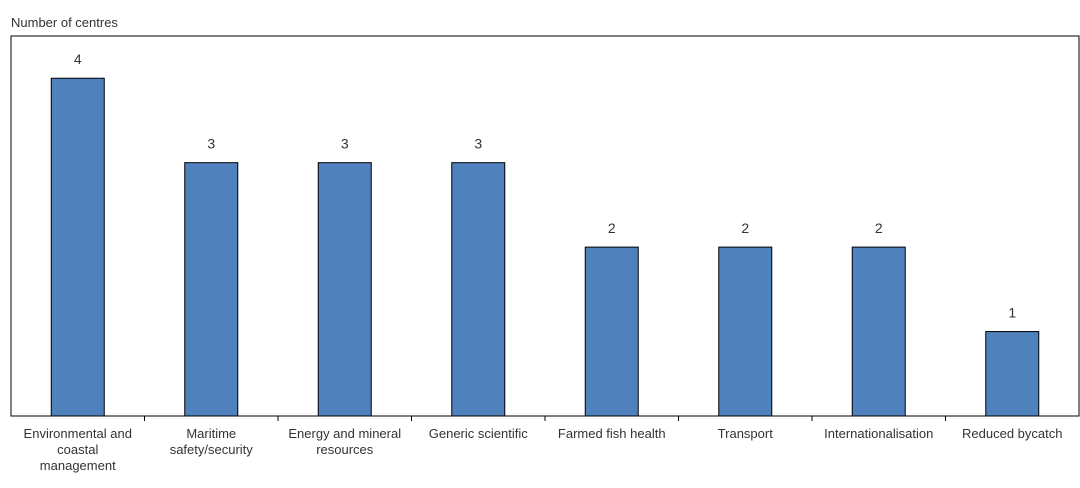  I want to click on data-label: 4, so click(78, 59).